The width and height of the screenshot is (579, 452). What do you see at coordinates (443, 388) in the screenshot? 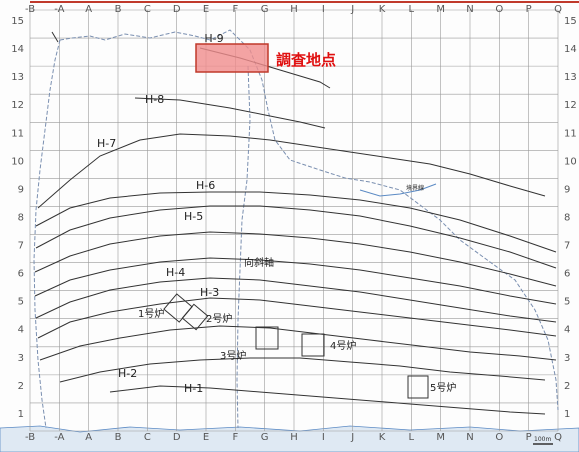
I see `kiln-5-label: 5号炉` at bounding box center [443, 388].